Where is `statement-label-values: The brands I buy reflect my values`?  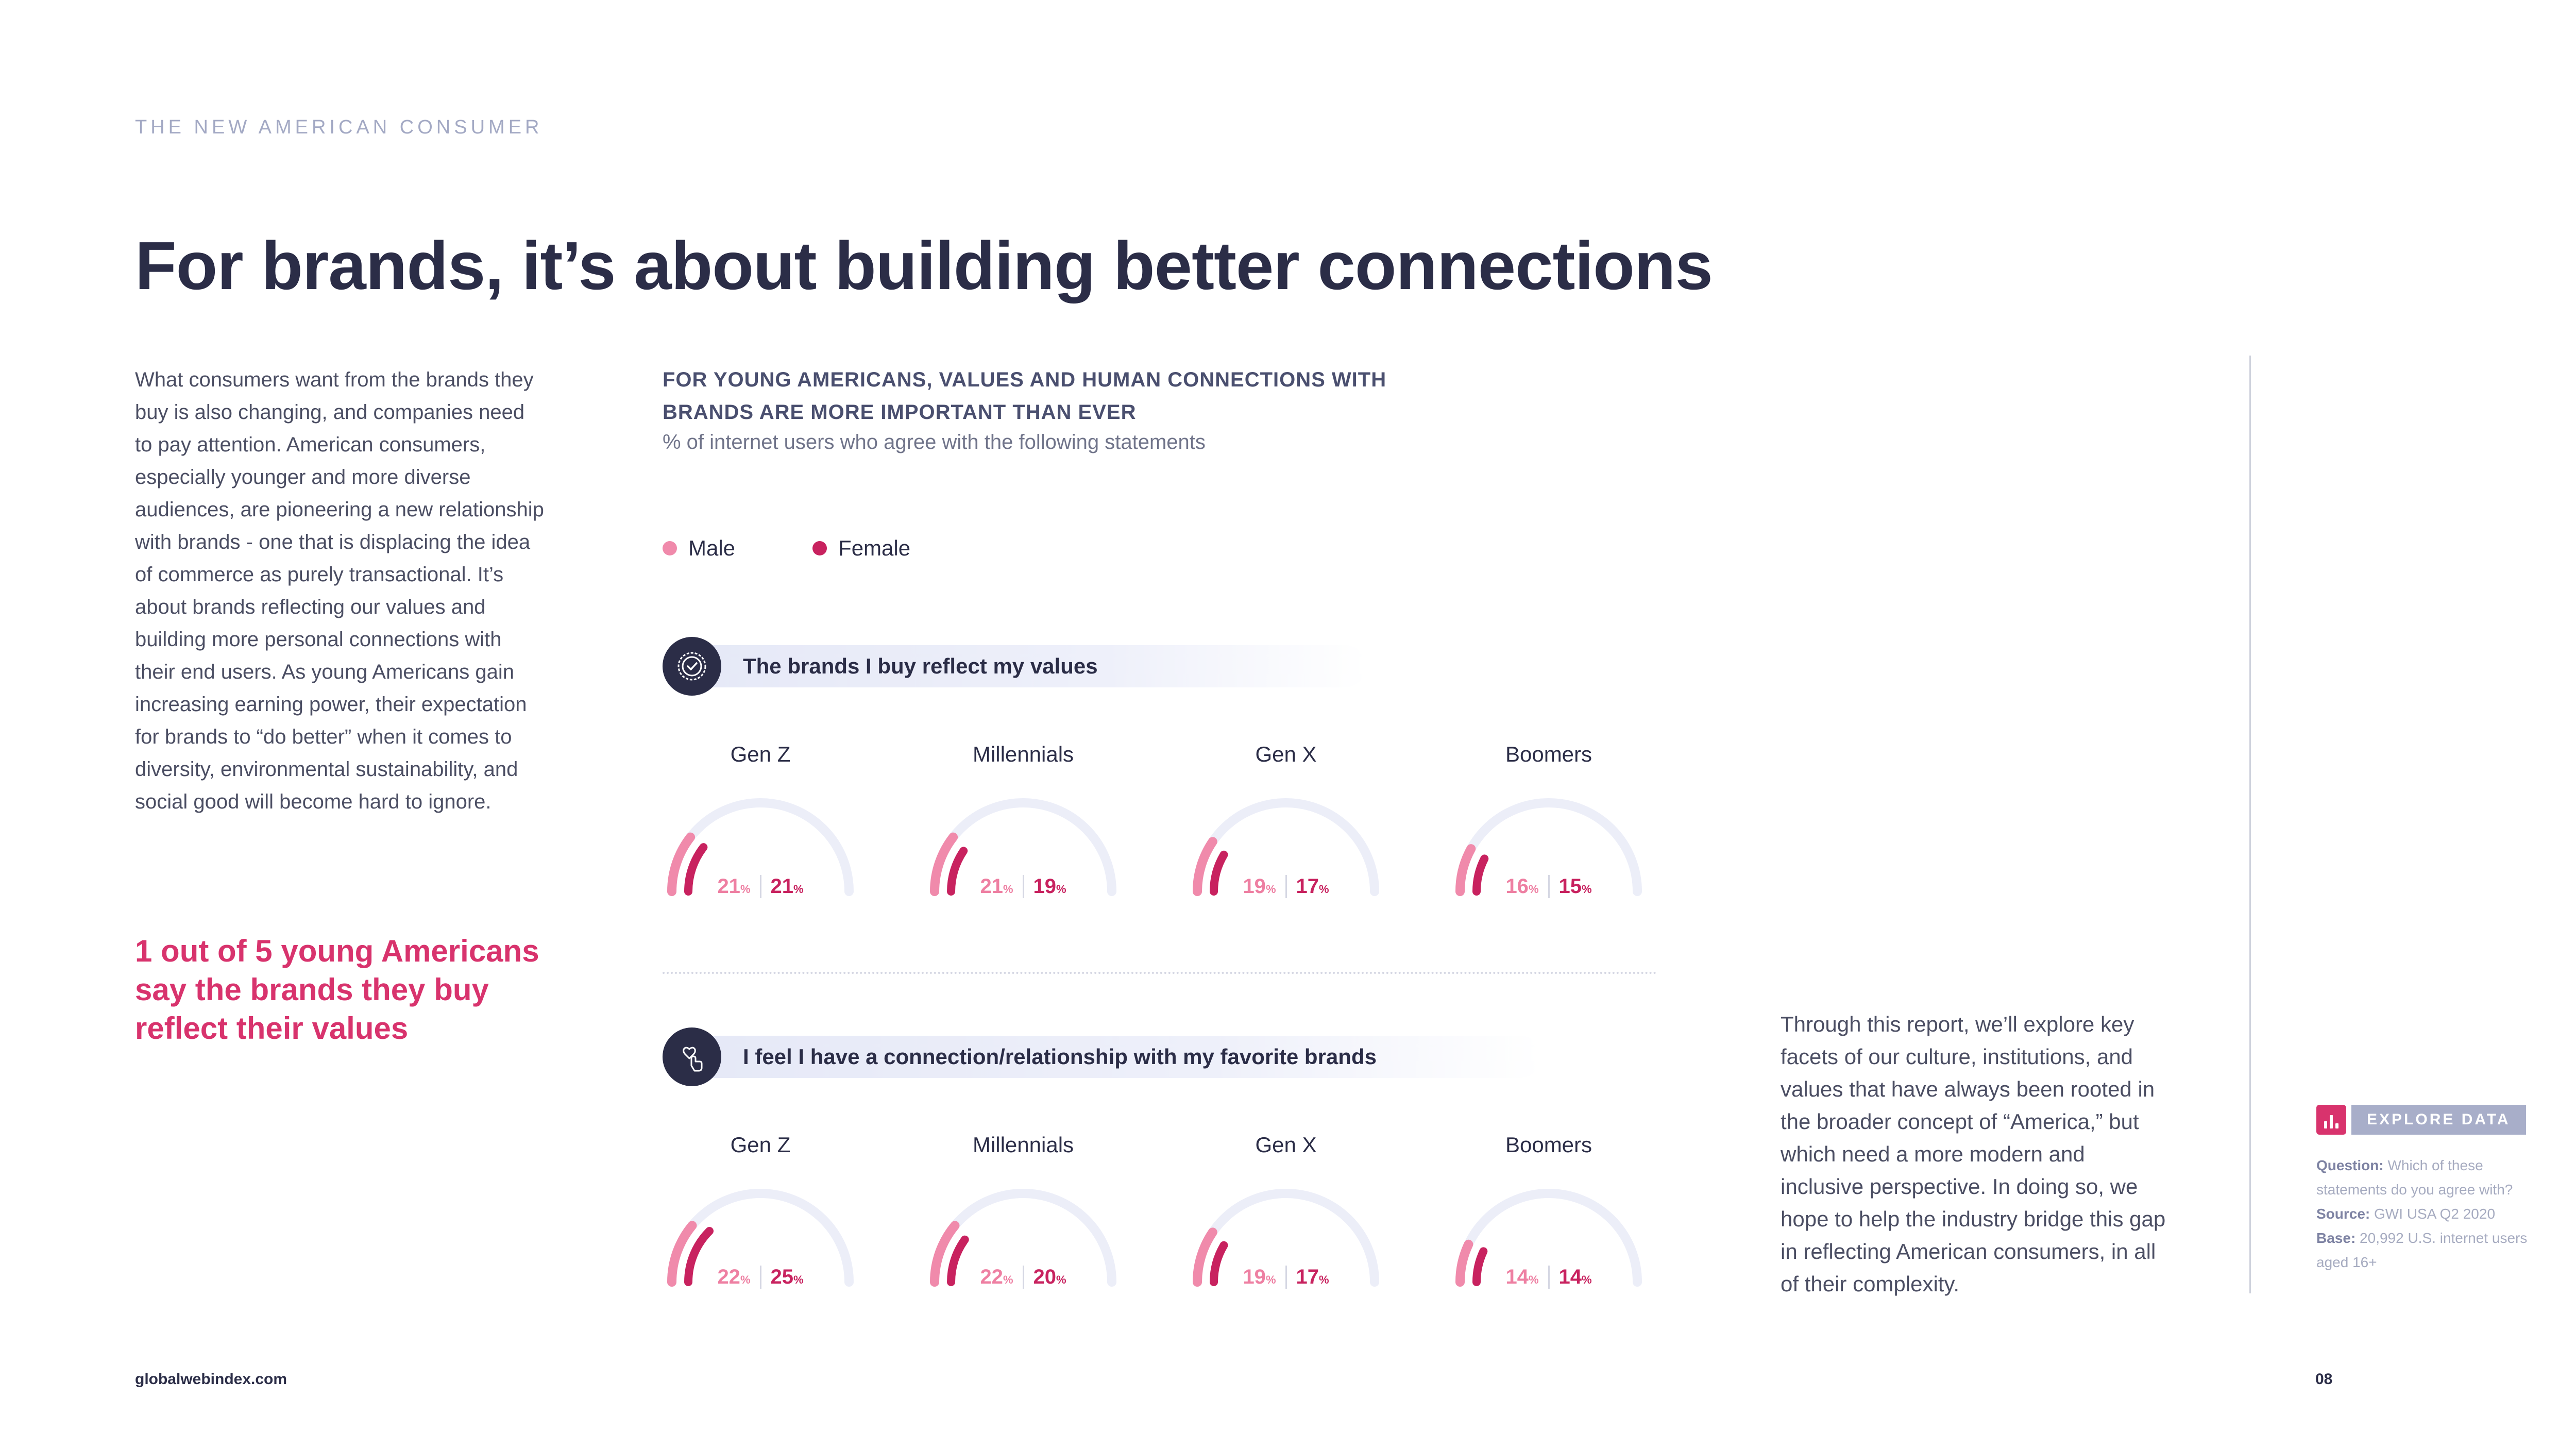 statement-label-values: The brands I buy reflect my values is located at coordinates (1038, 666).